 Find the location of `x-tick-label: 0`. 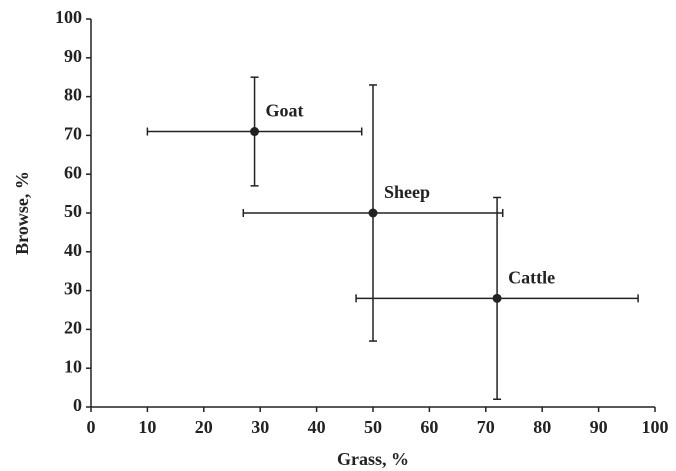

x-tick-label: 0 is located at coordinates (91, 427).